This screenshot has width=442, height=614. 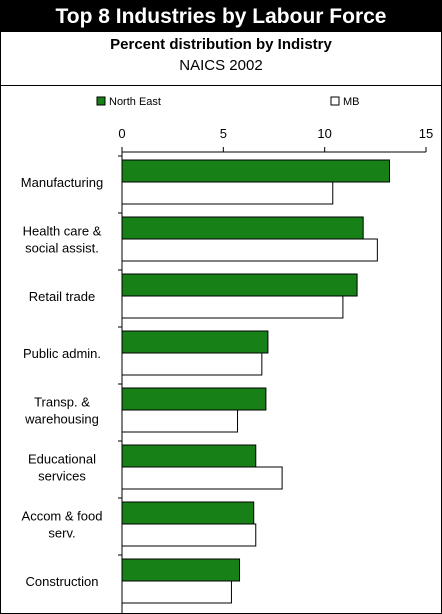 I want to click on category-label: Accom & food, so click(x=62, y=516).